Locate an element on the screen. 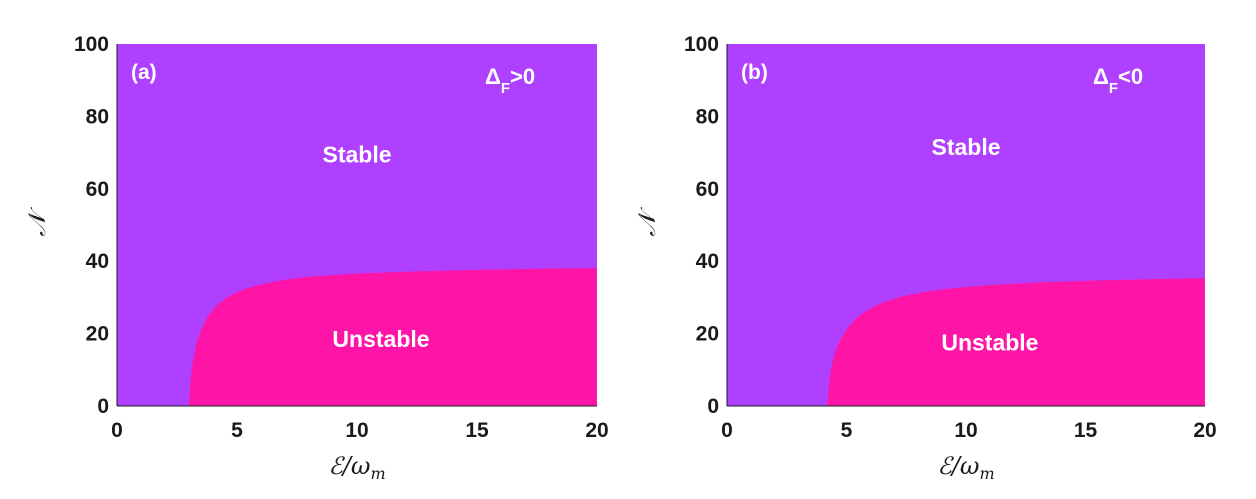  delta-relation: >0 is located at coordinates (522, 76).